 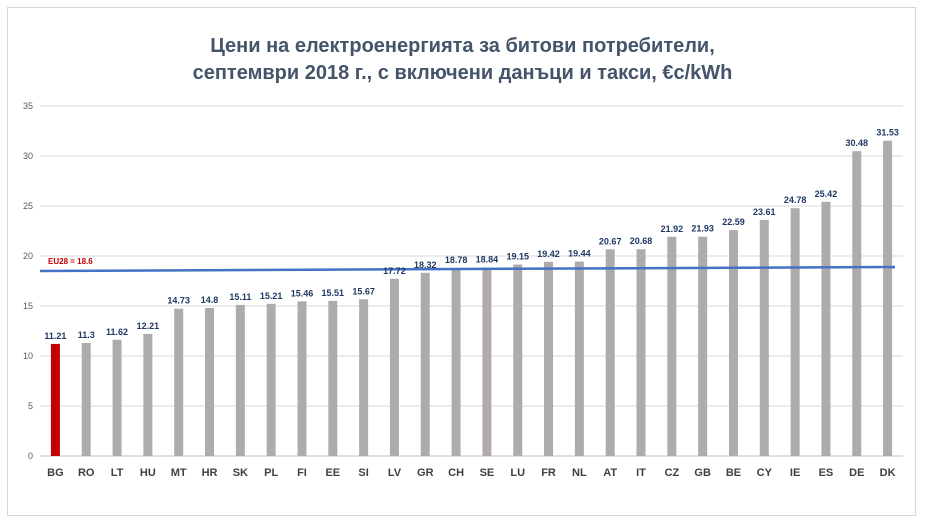 What do you see at coordinates (425, 364) in the screenshot?
I see `bar-gr` at bounding box center [425, 364].